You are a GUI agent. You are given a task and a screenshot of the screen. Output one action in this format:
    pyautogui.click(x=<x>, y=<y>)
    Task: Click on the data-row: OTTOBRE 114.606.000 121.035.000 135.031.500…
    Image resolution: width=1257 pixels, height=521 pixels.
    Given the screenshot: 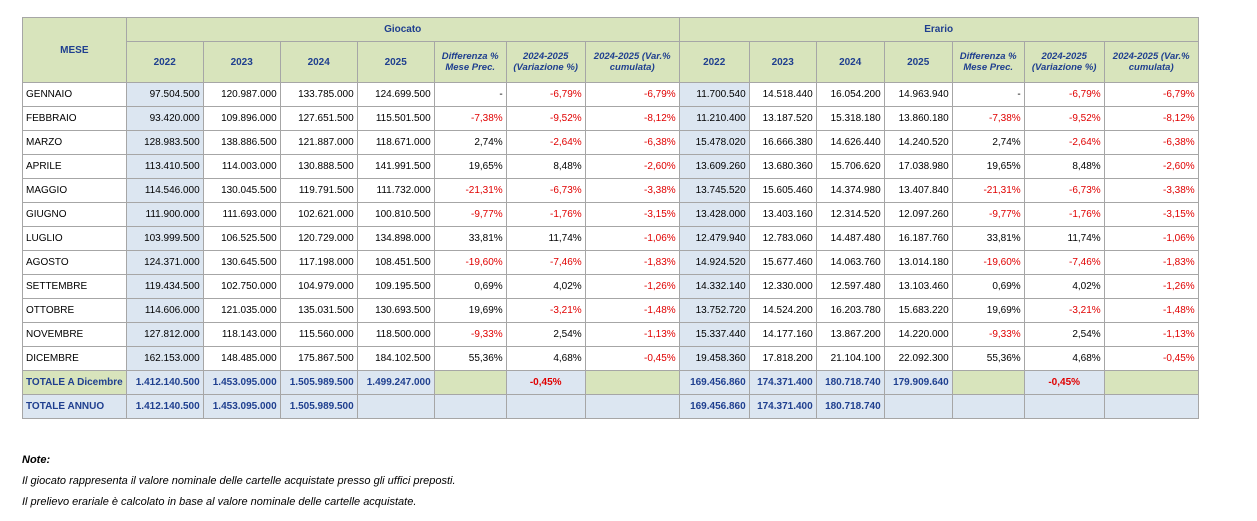 What is the action you would take?
    pyautogui.click(x=610, y=310)
    